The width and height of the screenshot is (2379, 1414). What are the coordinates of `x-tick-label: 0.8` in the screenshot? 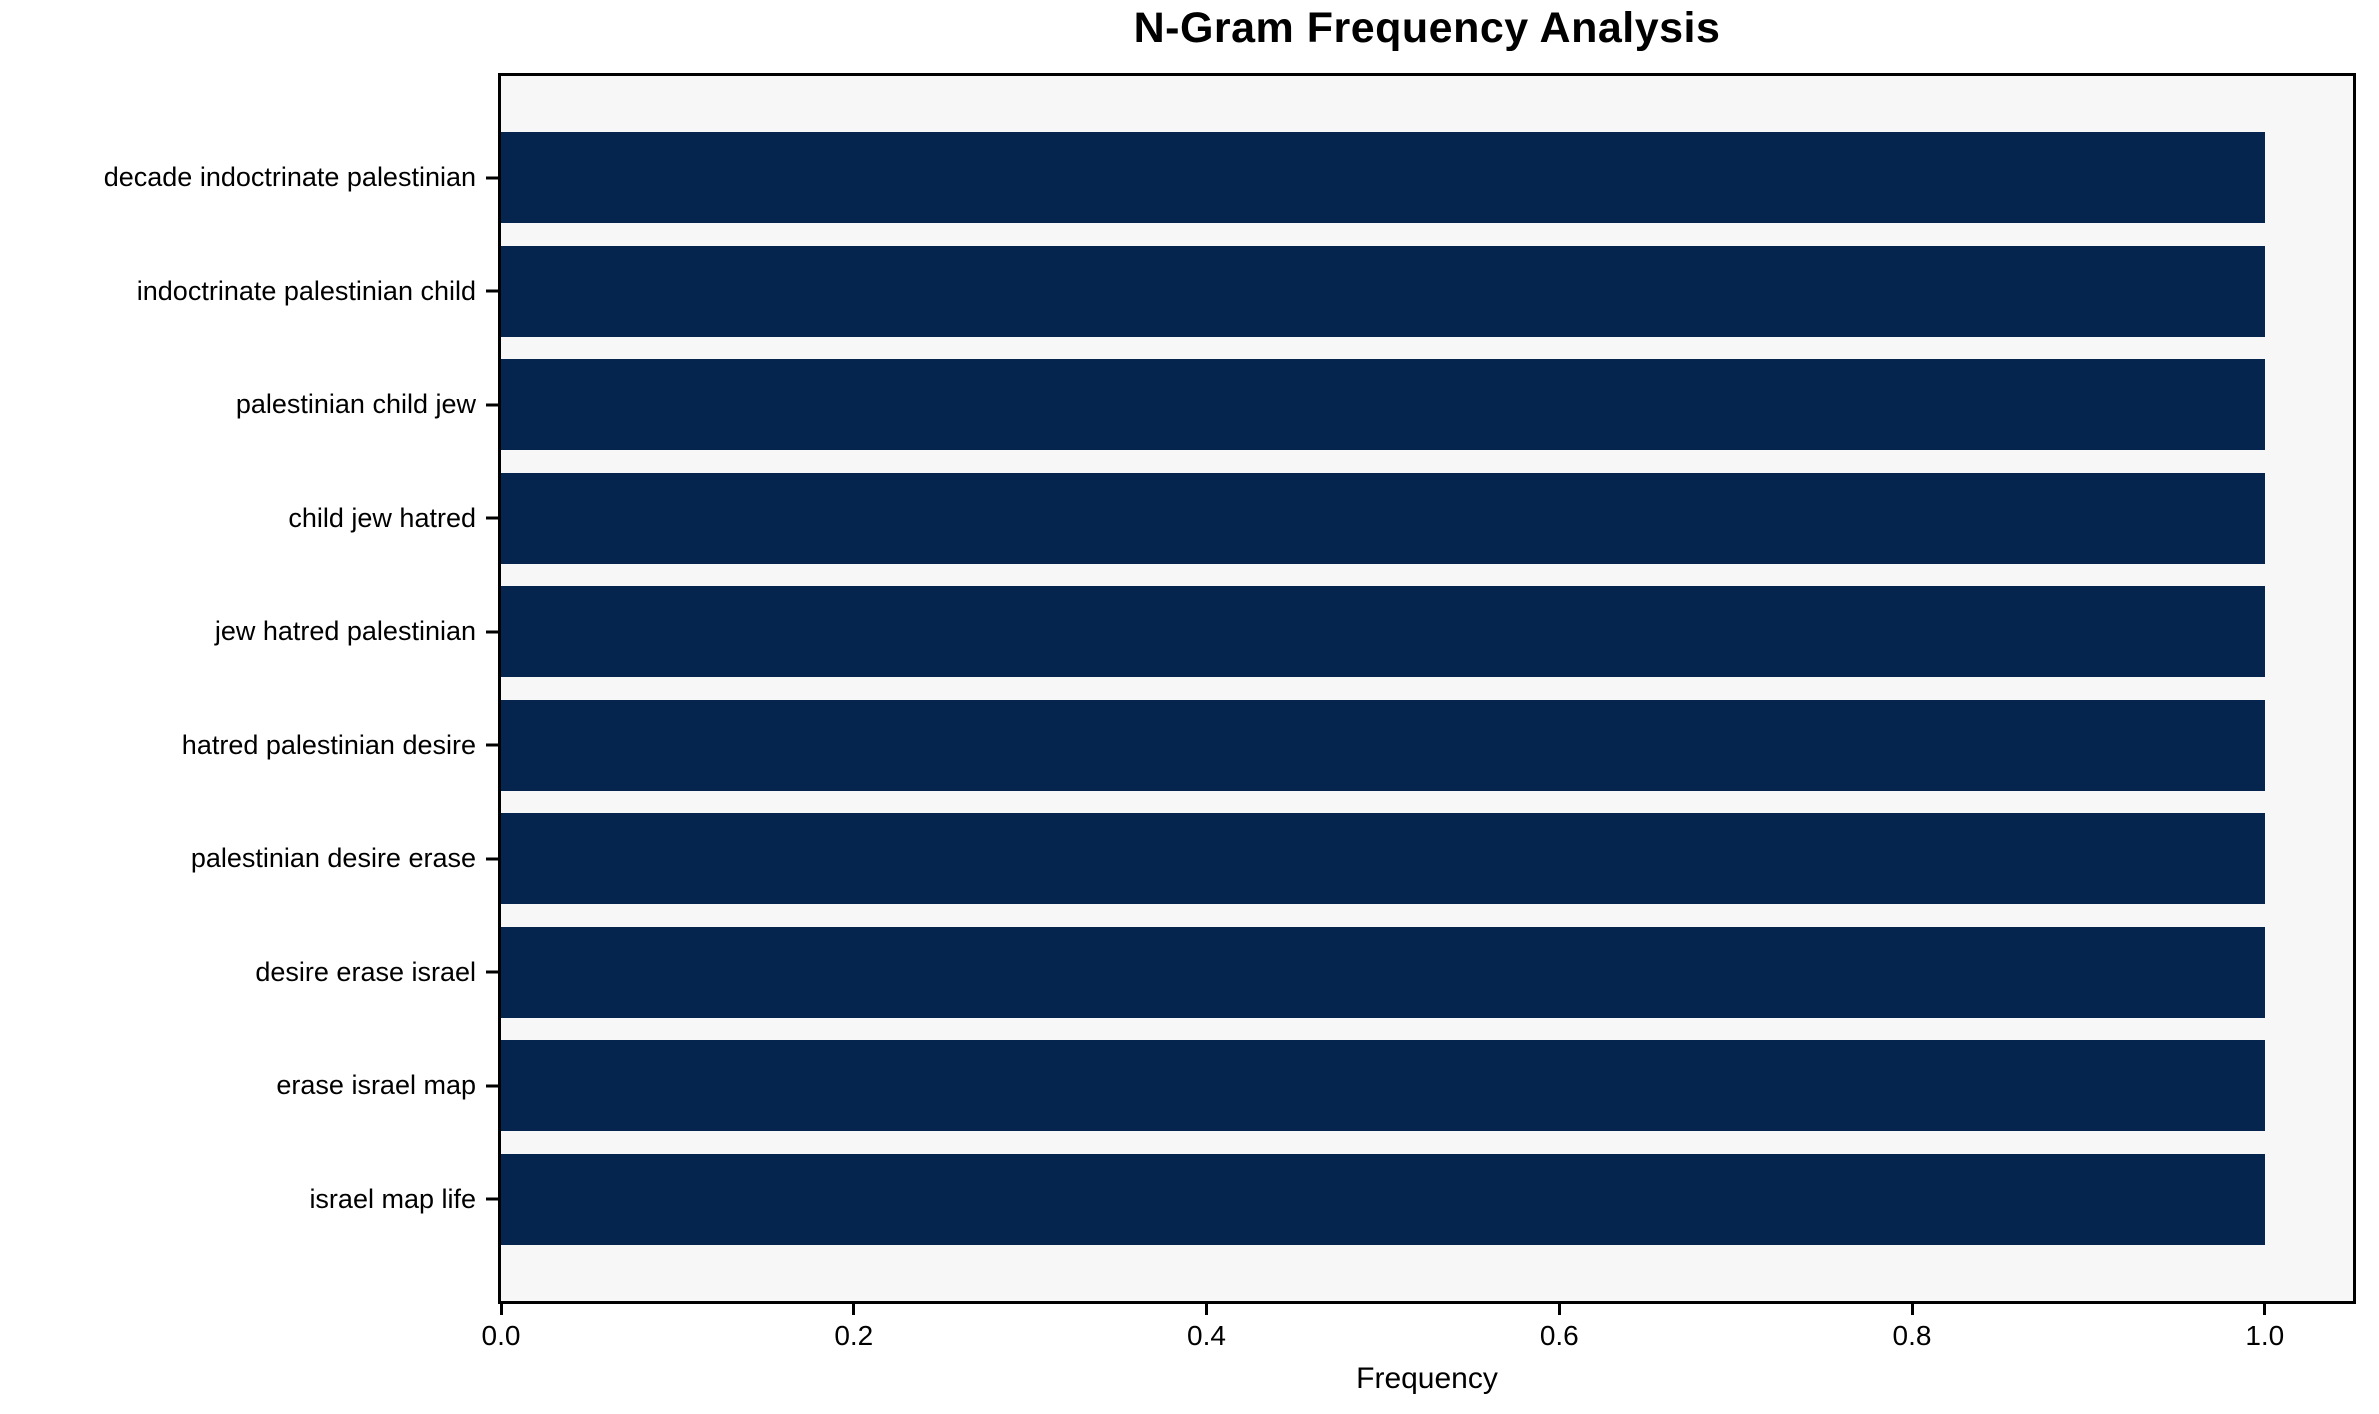 It's located at (1912, 1335).